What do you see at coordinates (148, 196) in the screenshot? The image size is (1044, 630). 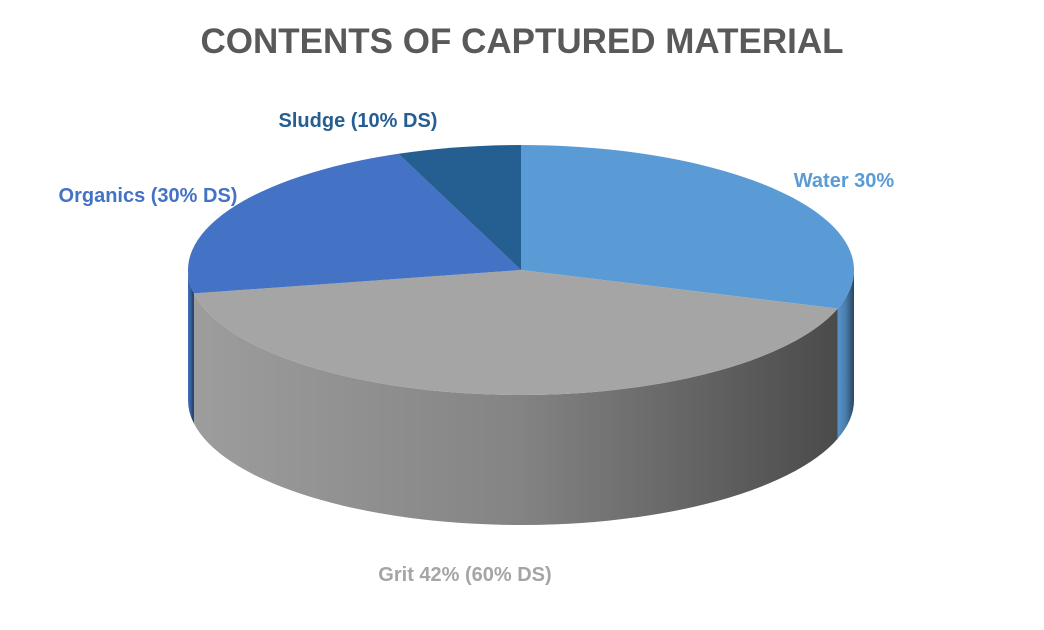 I see `data-label: Organics (30% DS)` at bounding box center [148, 196].